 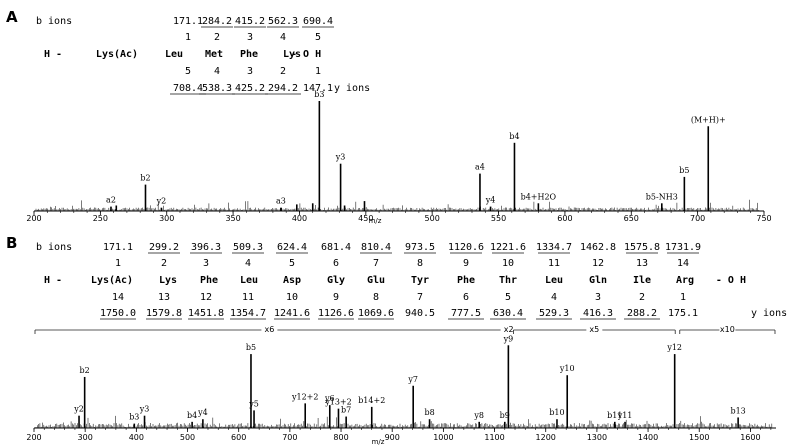 I want to click on b-ion-number: 4, so click(x=283, y=37).